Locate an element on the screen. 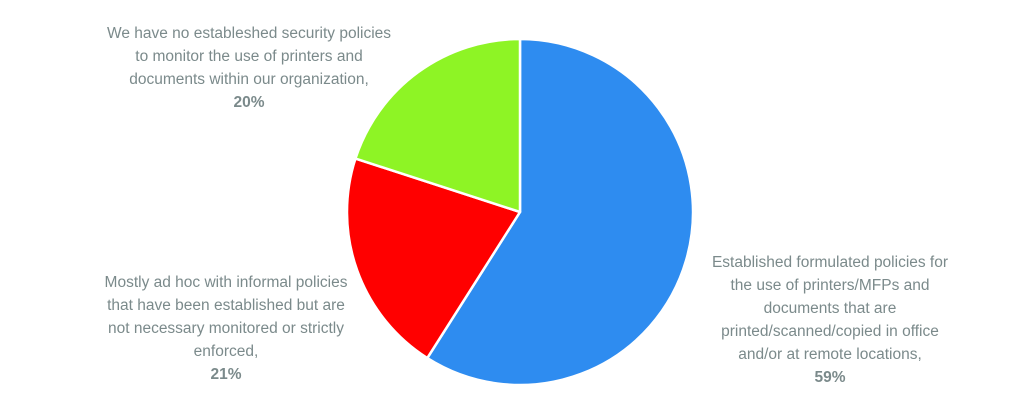 This screenshot has height=403, width=1024. label-line: documents within our organization, is located at coordinates (249, 79).